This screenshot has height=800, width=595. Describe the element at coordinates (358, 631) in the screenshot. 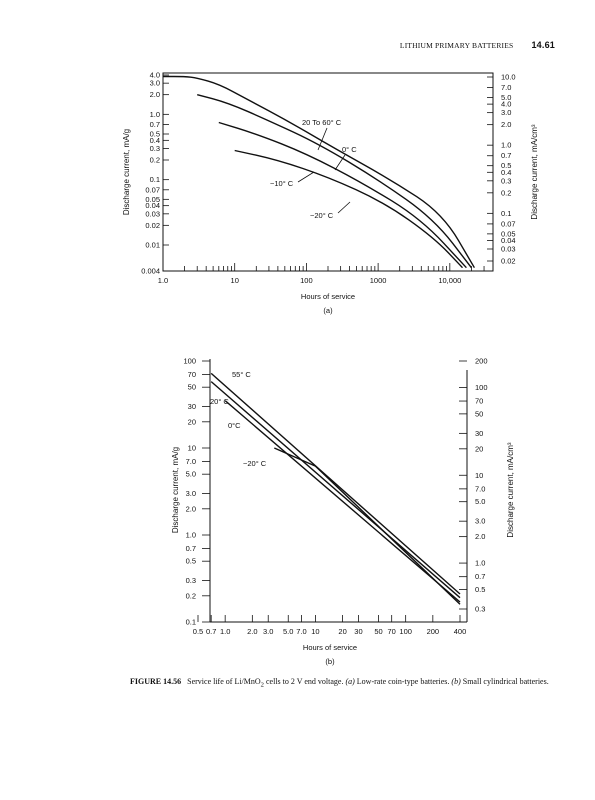

I see `chart-b-xtick-label: 30` at that location.